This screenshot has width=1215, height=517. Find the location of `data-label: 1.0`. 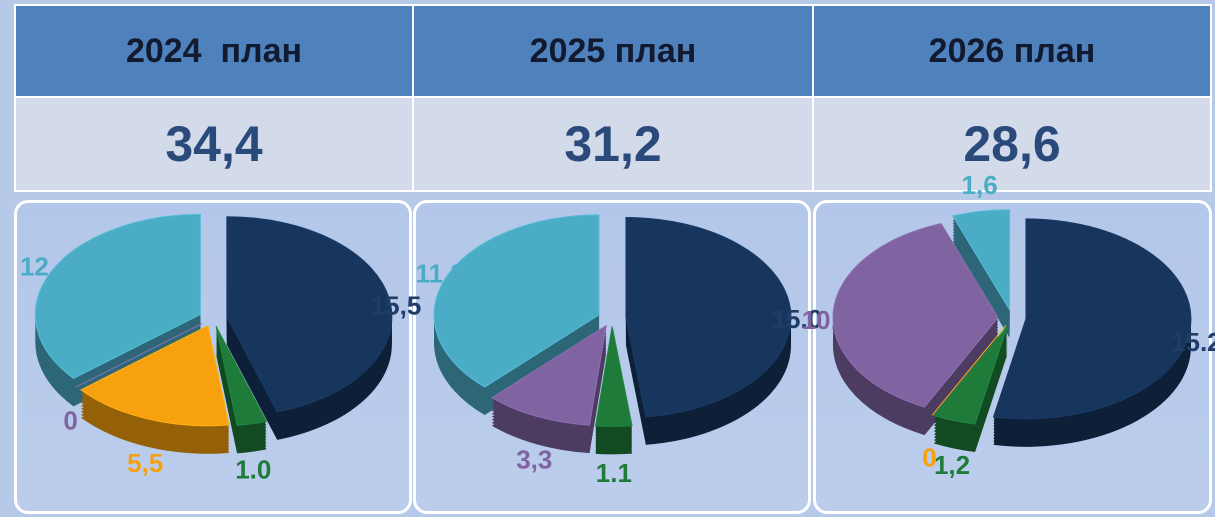

data-label: 1.0 is located at coordinates (253, 469).